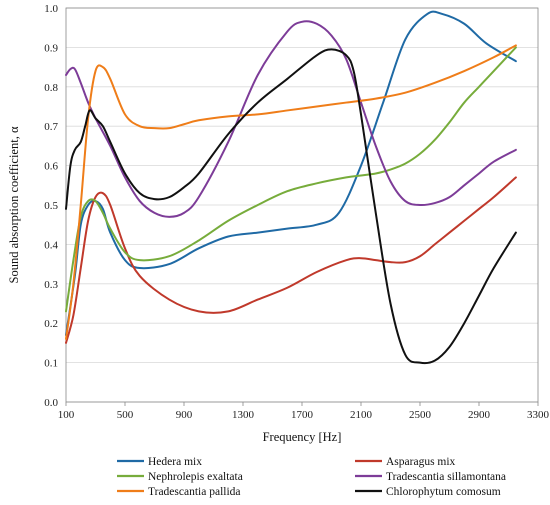 The width and height of the screenshot is (550, 505). What do you see at coordinates (538, 415) in the screenshot?
I see `x-tick-label: 3300` at bounding box center [538, 415].